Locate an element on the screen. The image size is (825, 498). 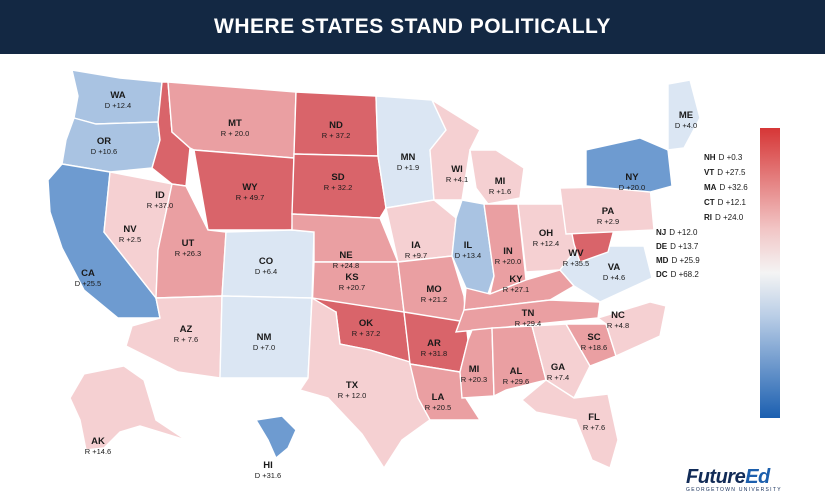
side-item-ri: RI D +24.0 is located at coordinates (723, 217).